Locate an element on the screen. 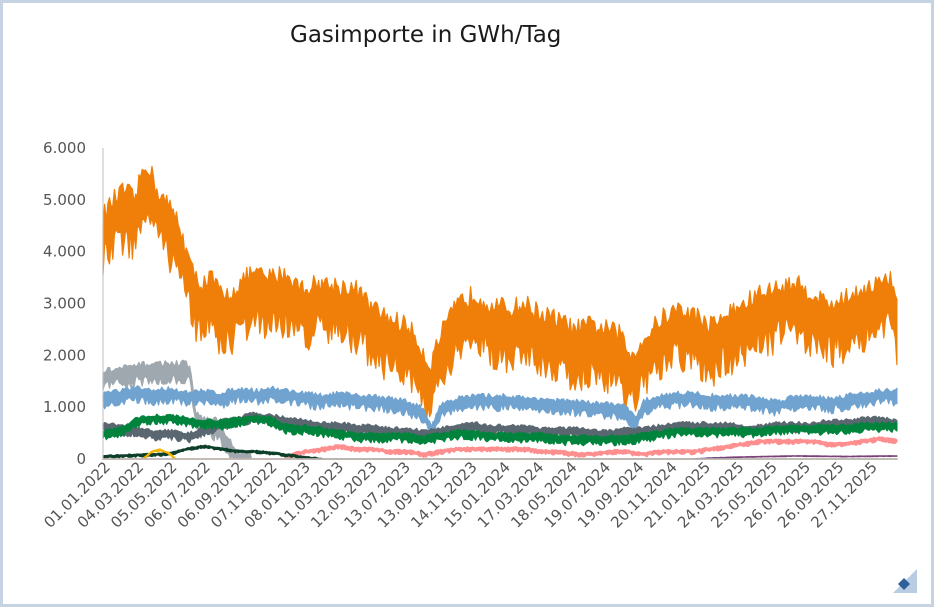 The width and height of the screenshot is (934, 607). y-tick-label: 2.000 is located at coordinates (64, 355).